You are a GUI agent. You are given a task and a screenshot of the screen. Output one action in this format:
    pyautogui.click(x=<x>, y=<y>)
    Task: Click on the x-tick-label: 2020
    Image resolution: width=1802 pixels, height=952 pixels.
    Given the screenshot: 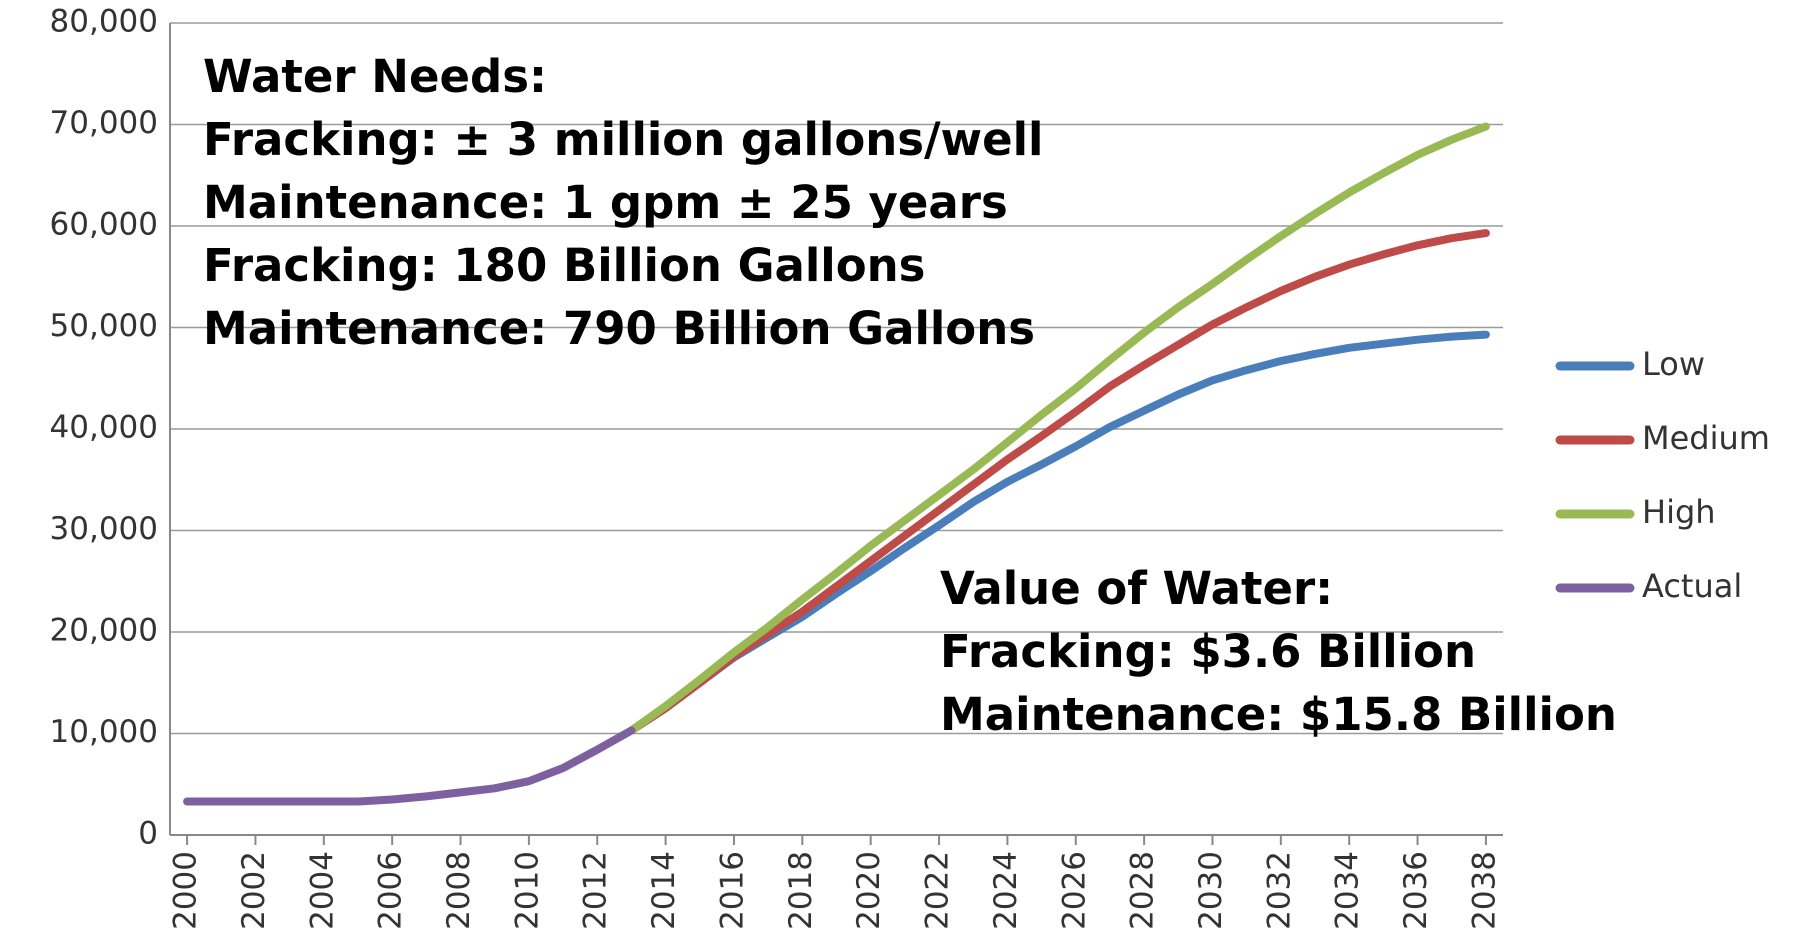 What is the action you would take?
    pyautogui.click(x=869, y=890)
    